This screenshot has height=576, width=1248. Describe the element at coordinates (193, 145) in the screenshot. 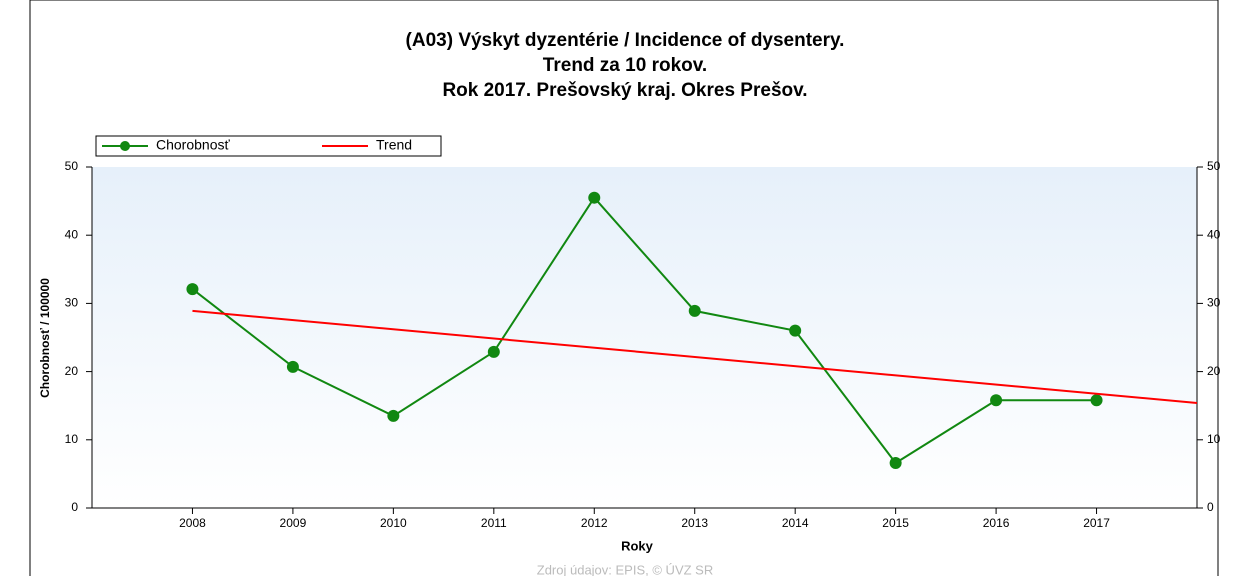

I see `legend-label: Chorobnosť` at that location.